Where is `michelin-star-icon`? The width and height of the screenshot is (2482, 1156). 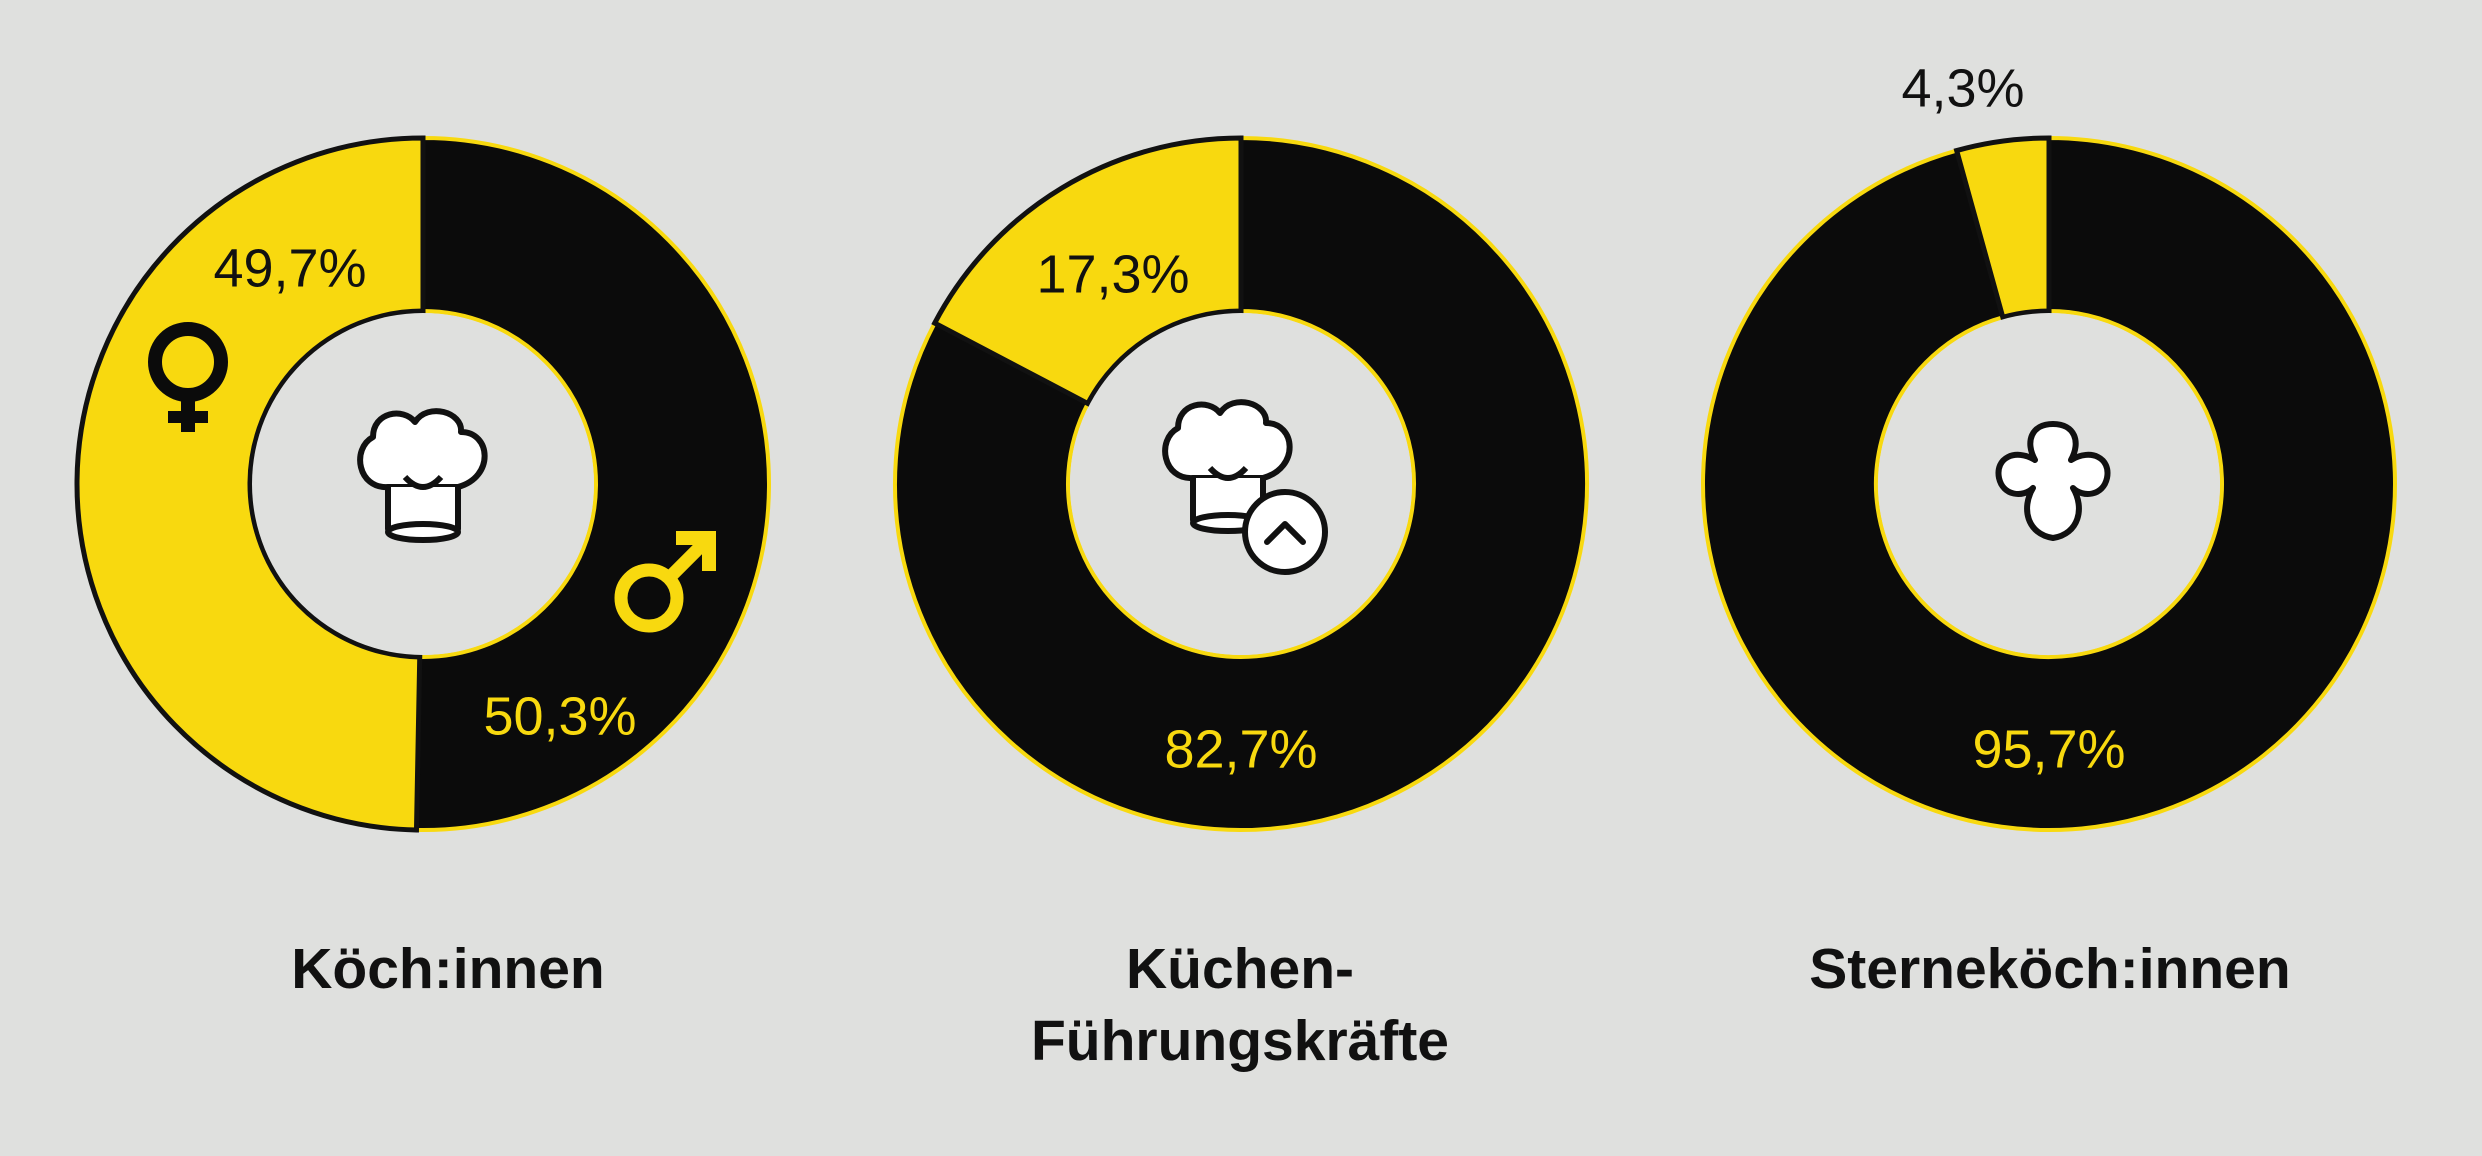 michelin-star-icon is located at coordinates (2053, 481).